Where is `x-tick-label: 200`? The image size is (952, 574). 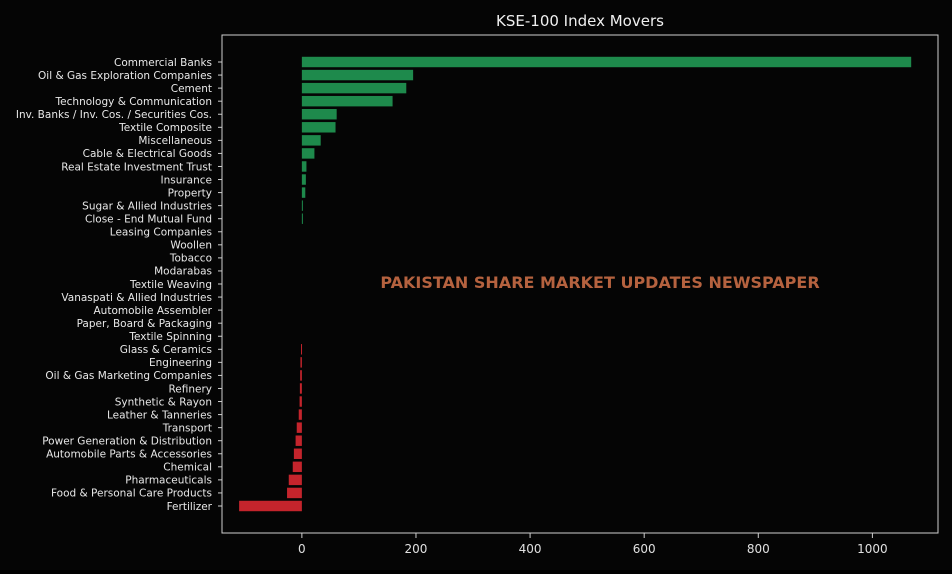 x-tick-label: 200 is located at coordinates (416, 549).